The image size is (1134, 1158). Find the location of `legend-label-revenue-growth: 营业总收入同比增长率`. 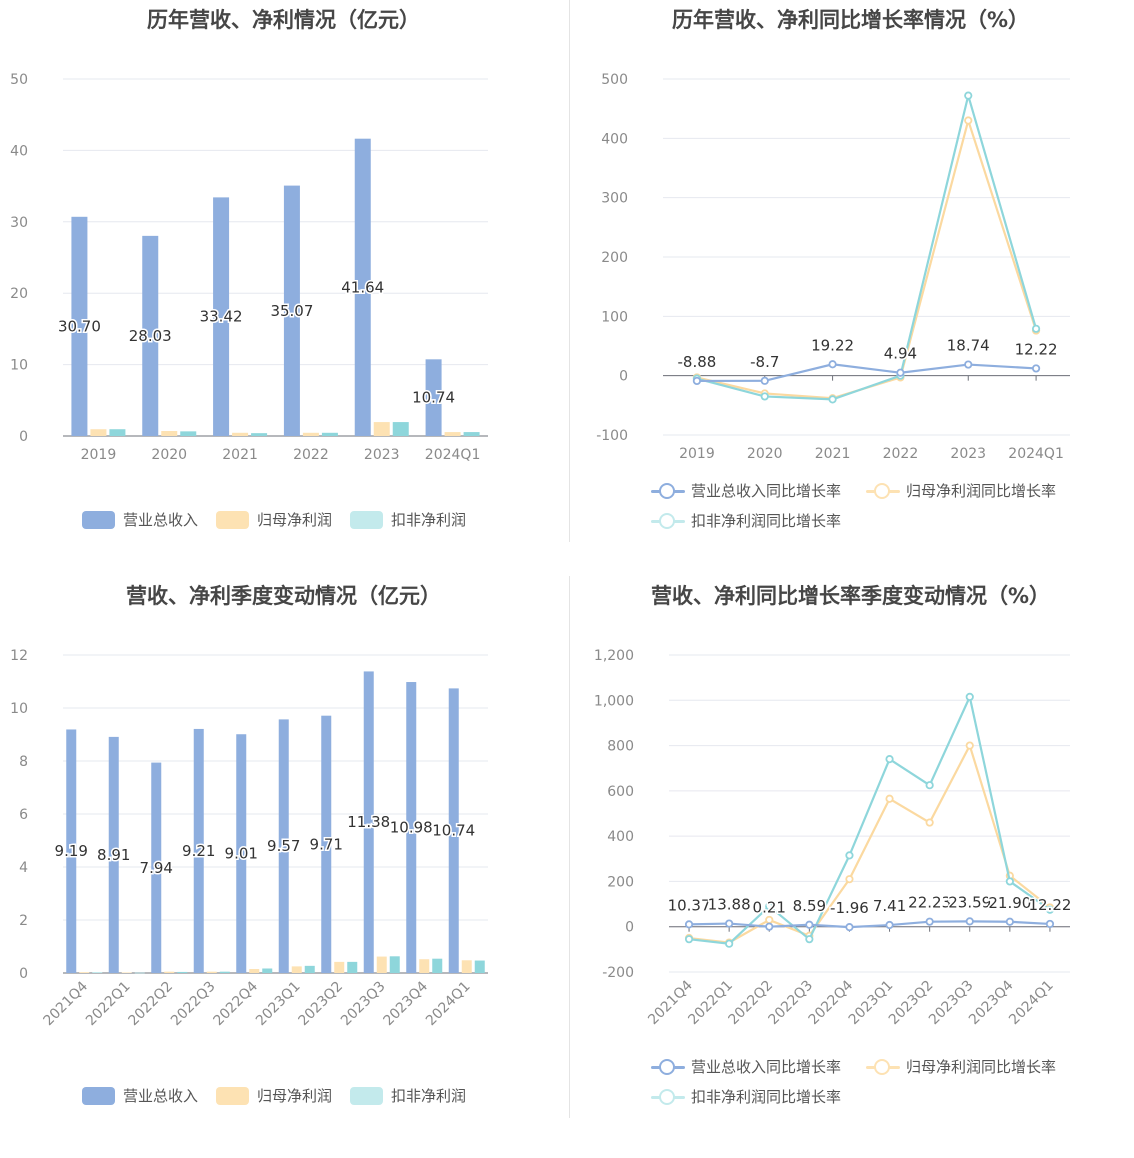

legend-label-revenue-growth: 营业总收入同比增长率 is located at coordinates (766, 491).